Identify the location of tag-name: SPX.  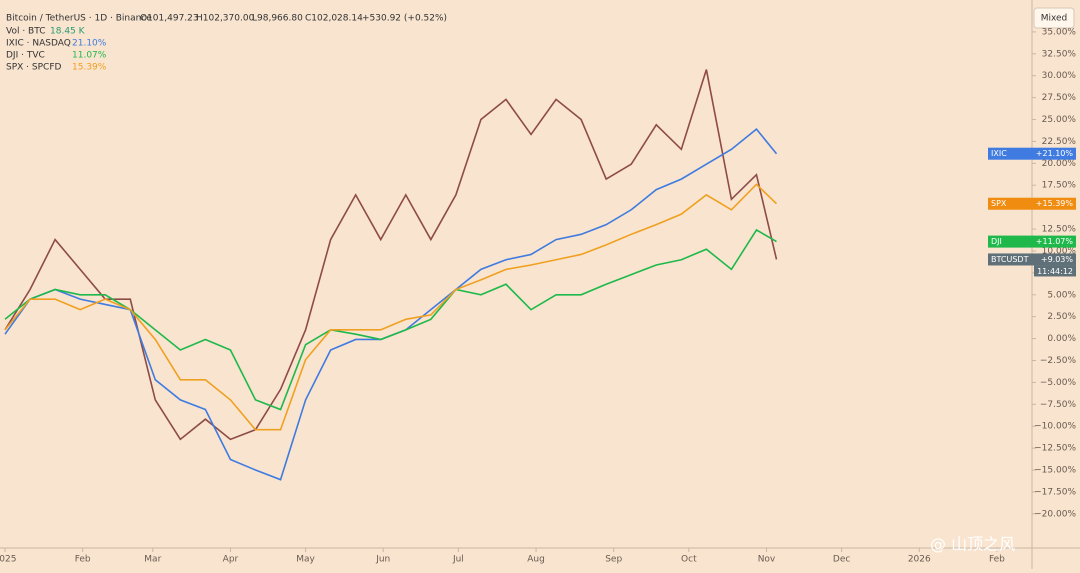
(999, 203).